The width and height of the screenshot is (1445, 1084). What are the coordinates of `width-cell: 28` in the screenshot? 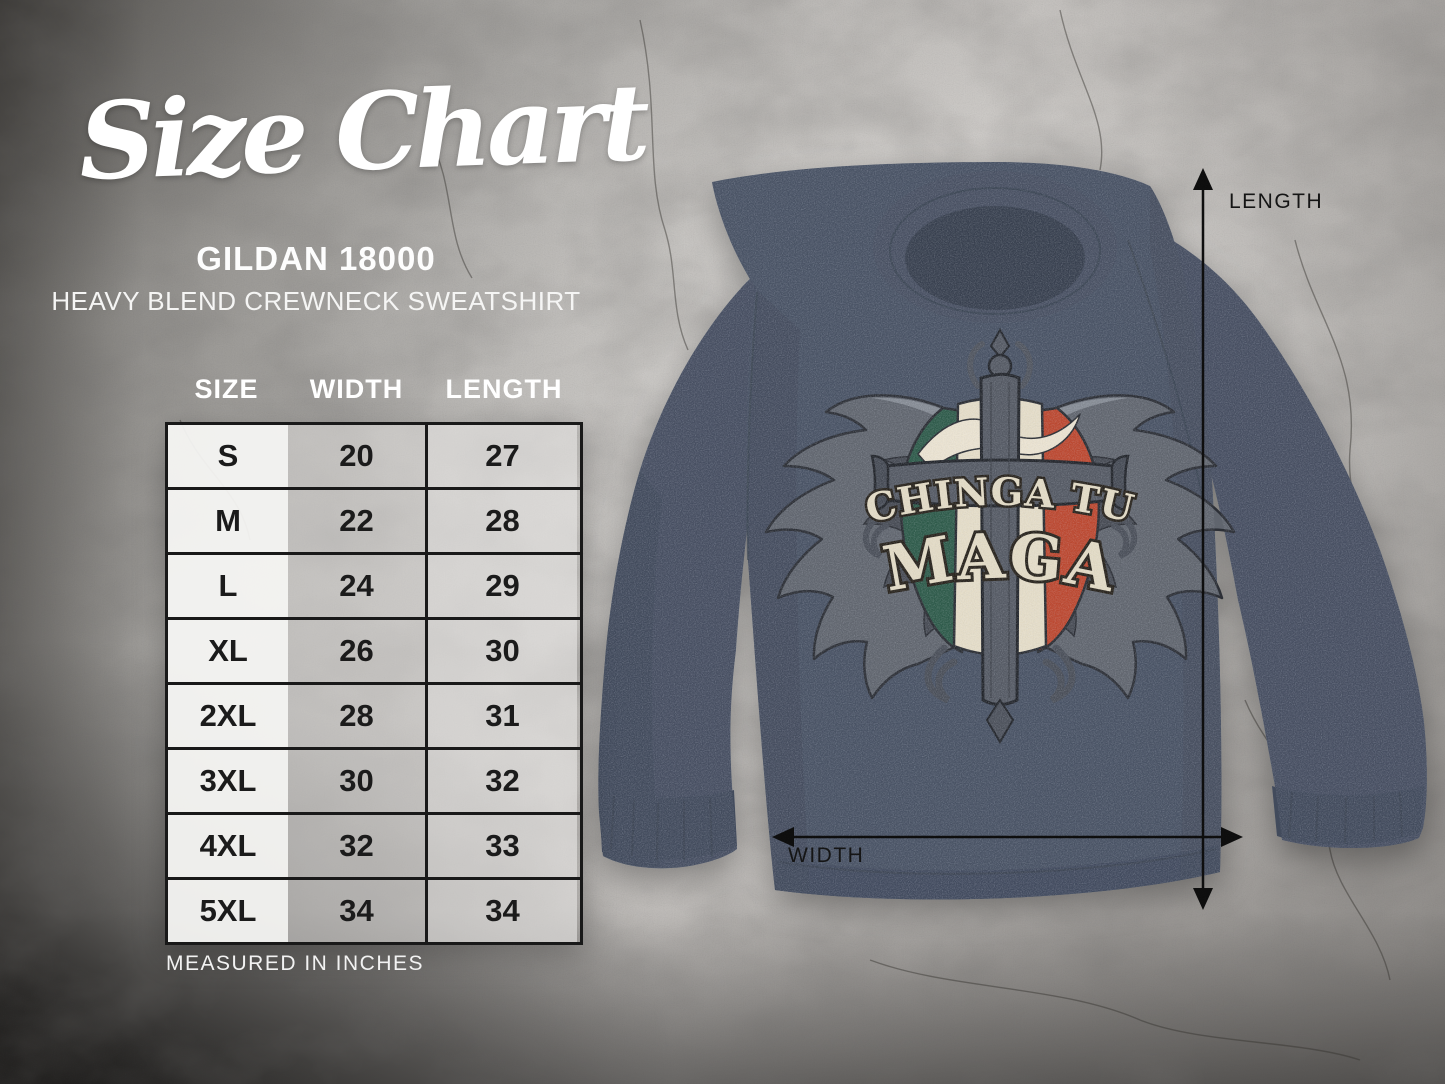 It's located at (356, 716).